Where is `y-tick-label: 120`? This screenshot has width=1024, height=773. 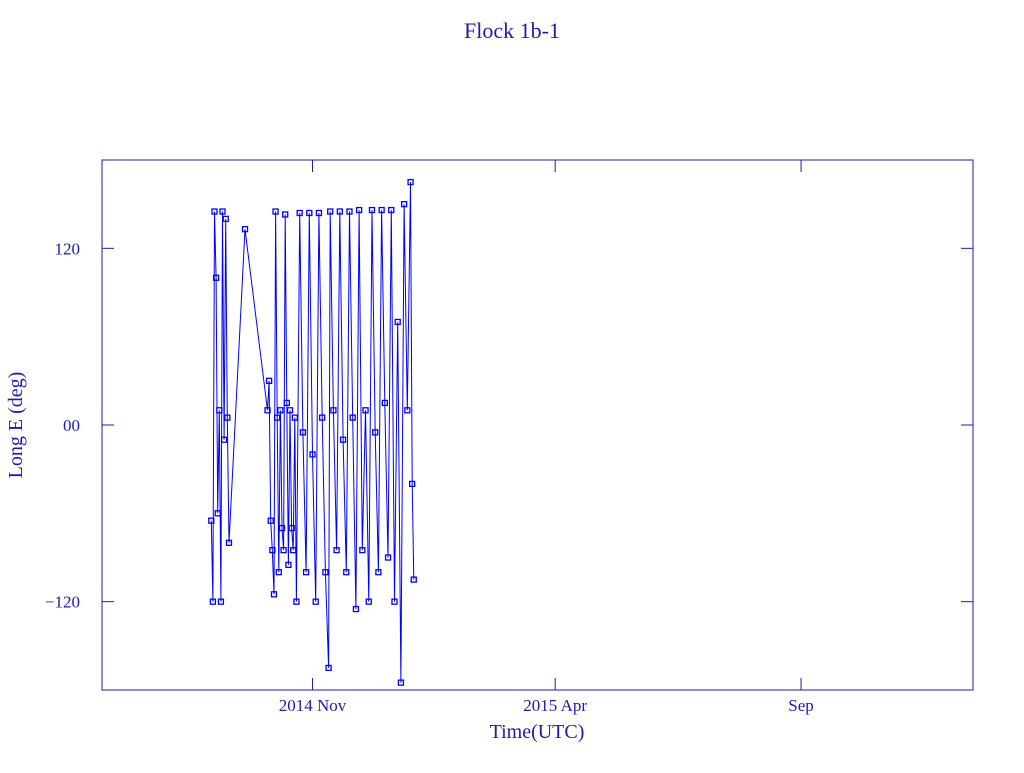 y-tick-label: 120 is located at coordinates (68, 248).